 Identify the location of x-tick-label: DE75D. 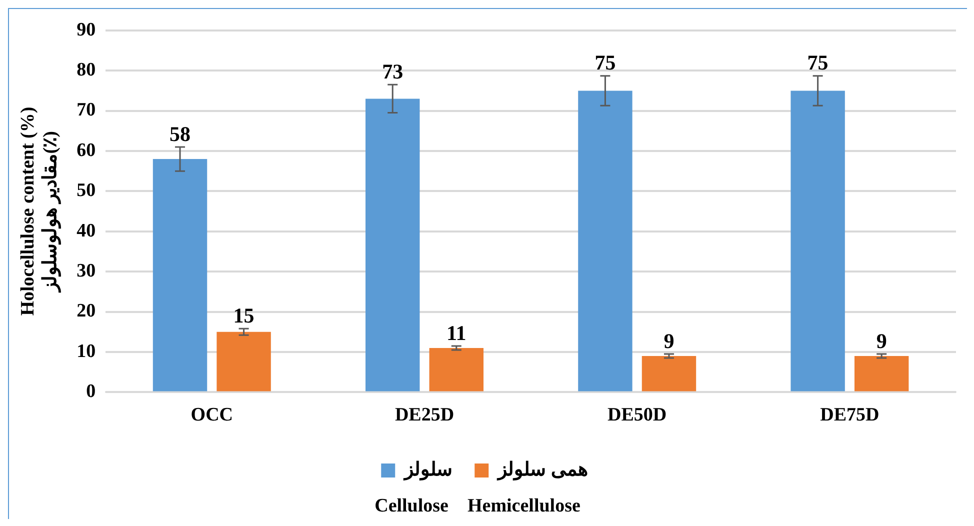
(850, 415).